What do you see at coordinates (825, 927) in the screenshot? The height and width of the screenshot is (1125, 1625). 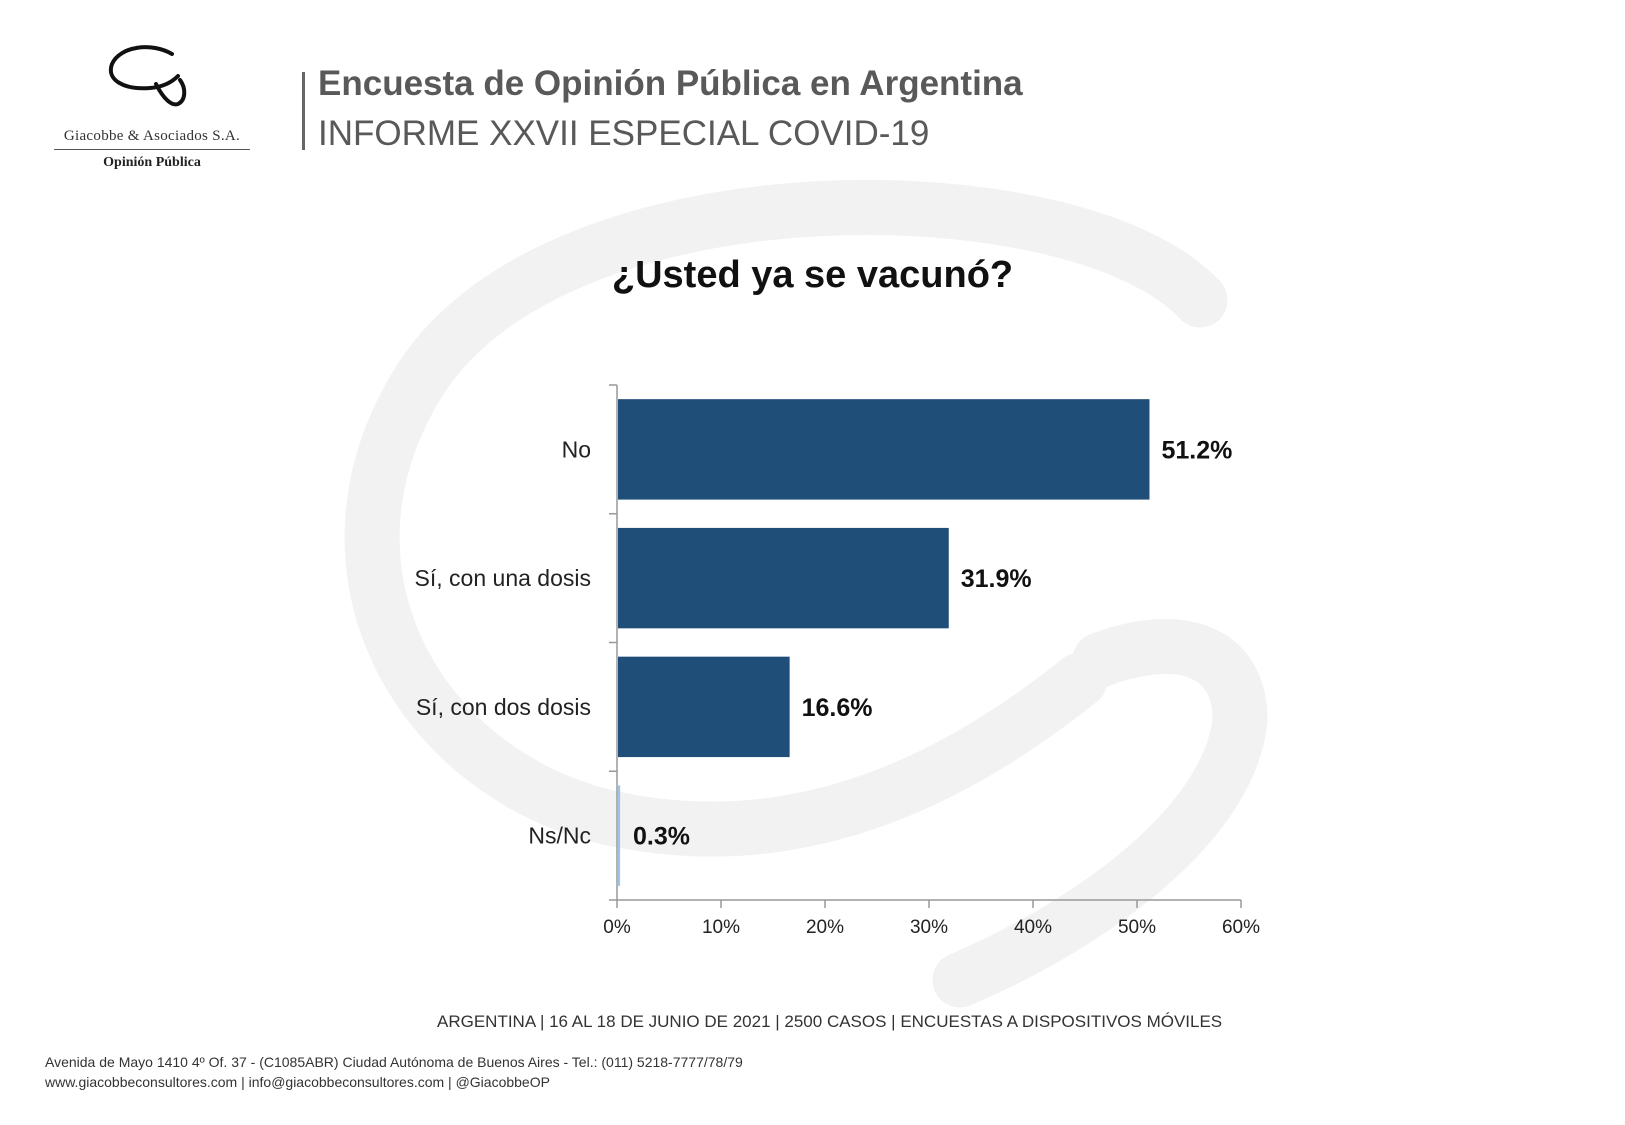 I see `x-tick-label: 20%` at bounding box center [825, 927].